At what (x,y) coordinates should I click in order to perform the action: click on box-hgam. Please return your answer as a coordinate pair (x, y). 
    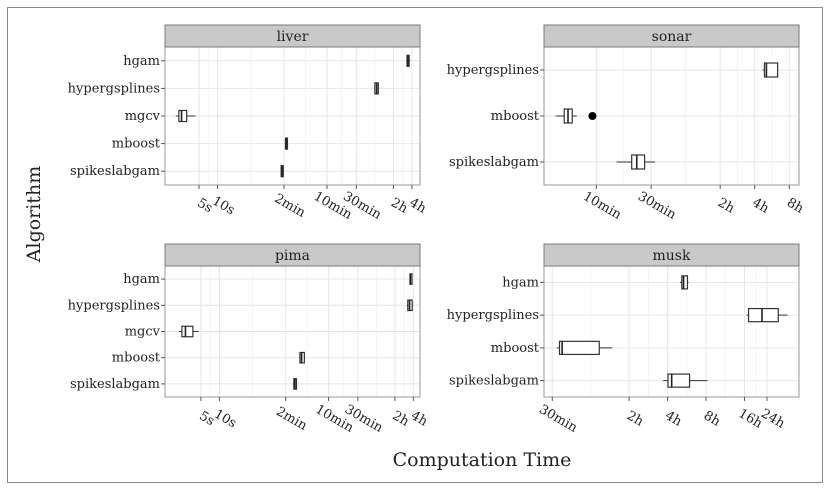
    Looking at the image, I should click on (685, 282).